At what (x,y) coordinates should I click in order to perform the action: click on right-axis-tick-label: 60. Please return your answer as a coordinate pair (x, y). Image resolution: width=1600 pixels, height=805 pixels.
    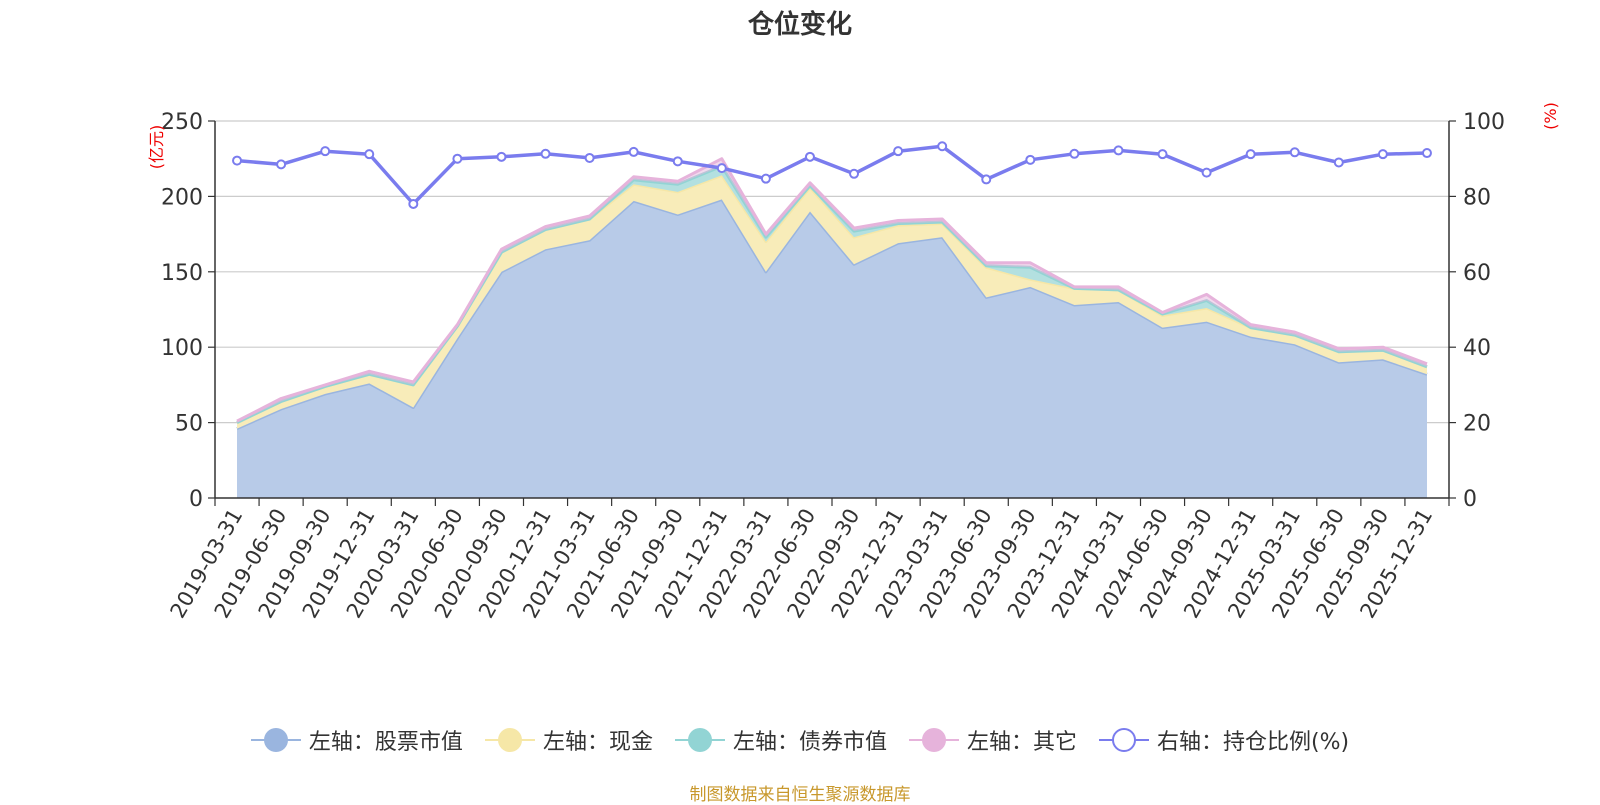
    Looking at the image, I should click on (1477, 273).